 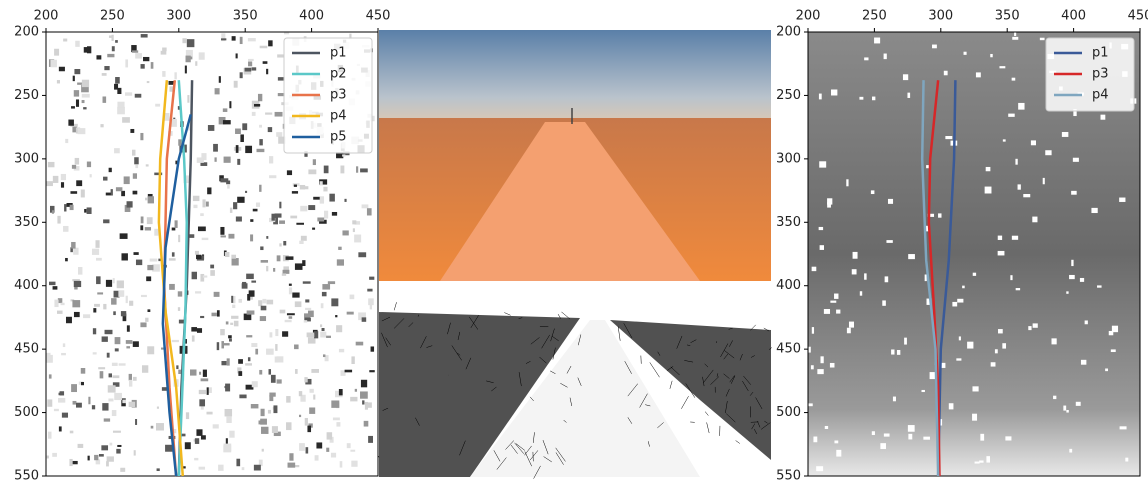 I want to click on x-tick-label: 450, so click(x=378, y=16).